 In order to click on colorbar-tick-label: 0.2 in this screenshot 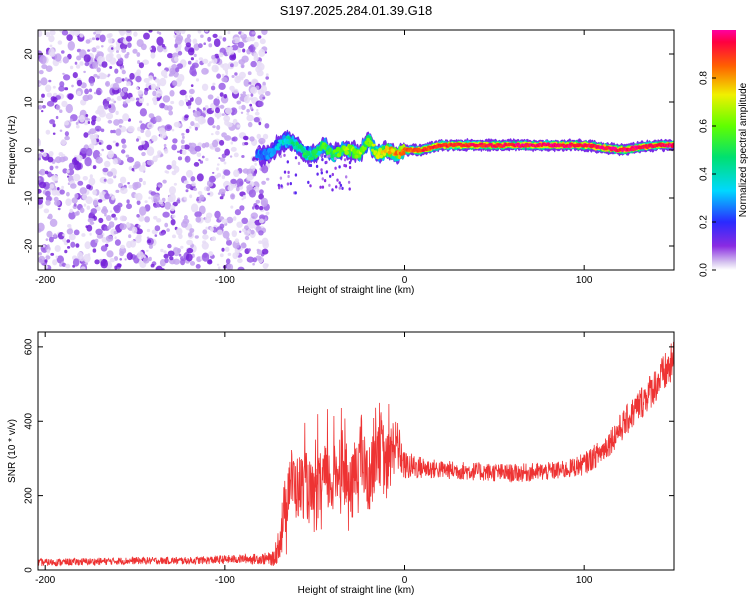, I will do `click(704, 222)`.